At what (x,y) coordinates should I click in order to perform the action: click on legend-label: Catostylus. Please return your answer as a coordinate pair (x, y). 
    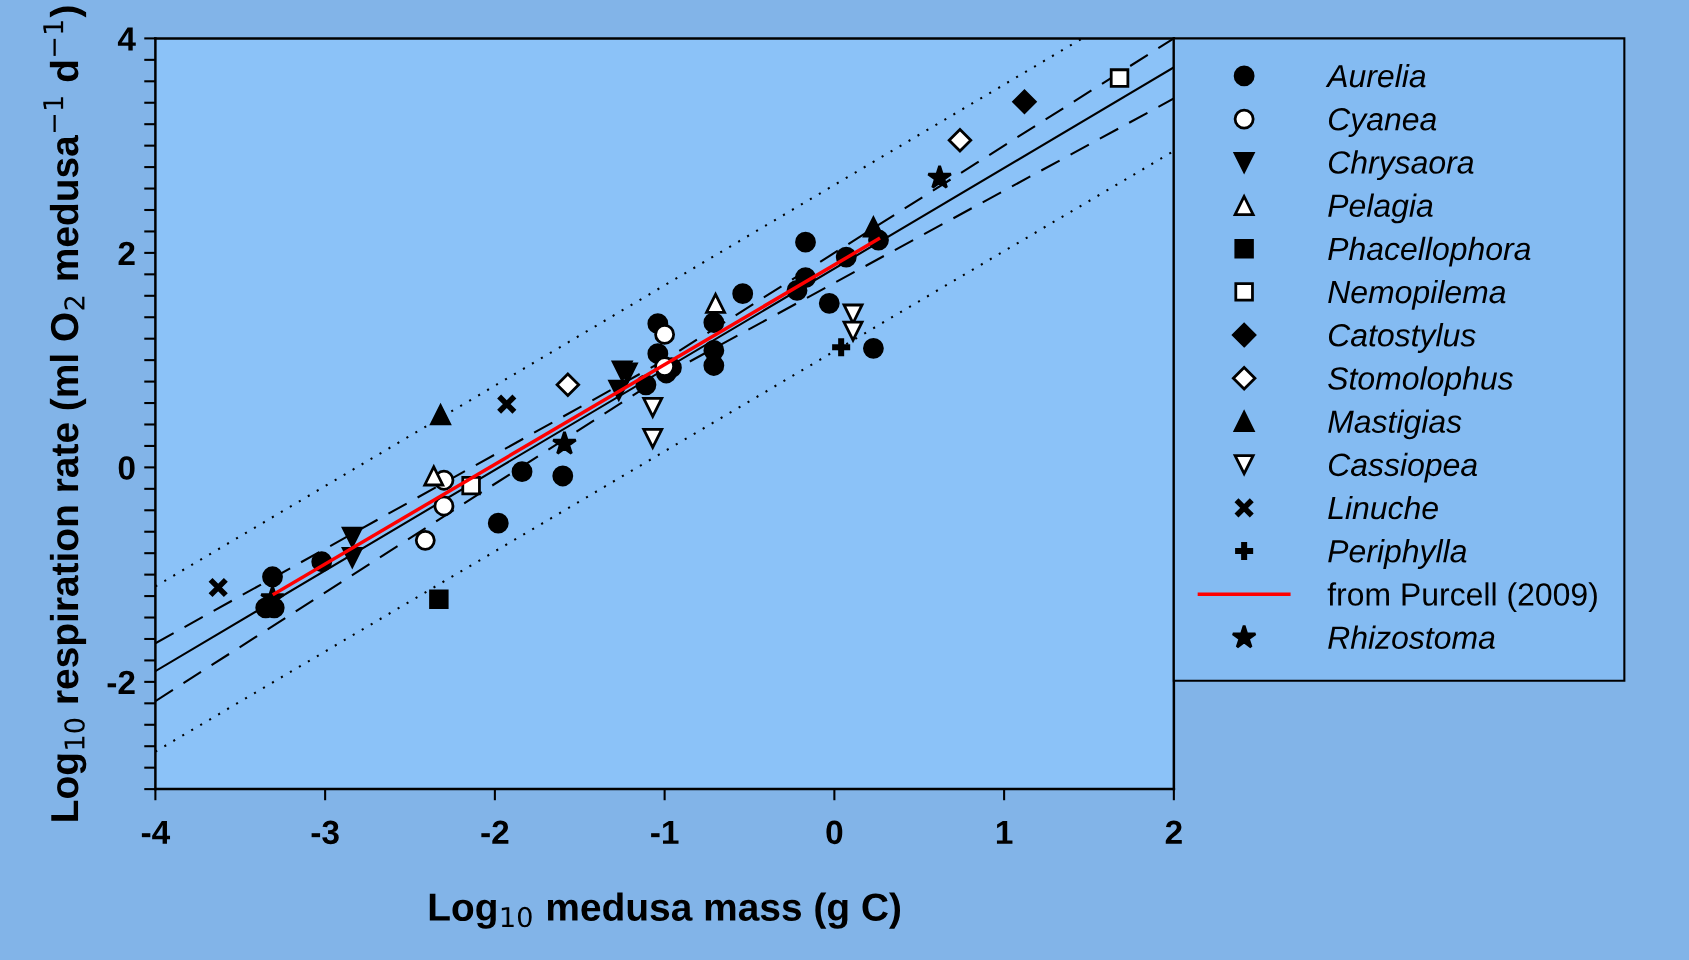
    Looking at the image, I should click on (1402, 338).